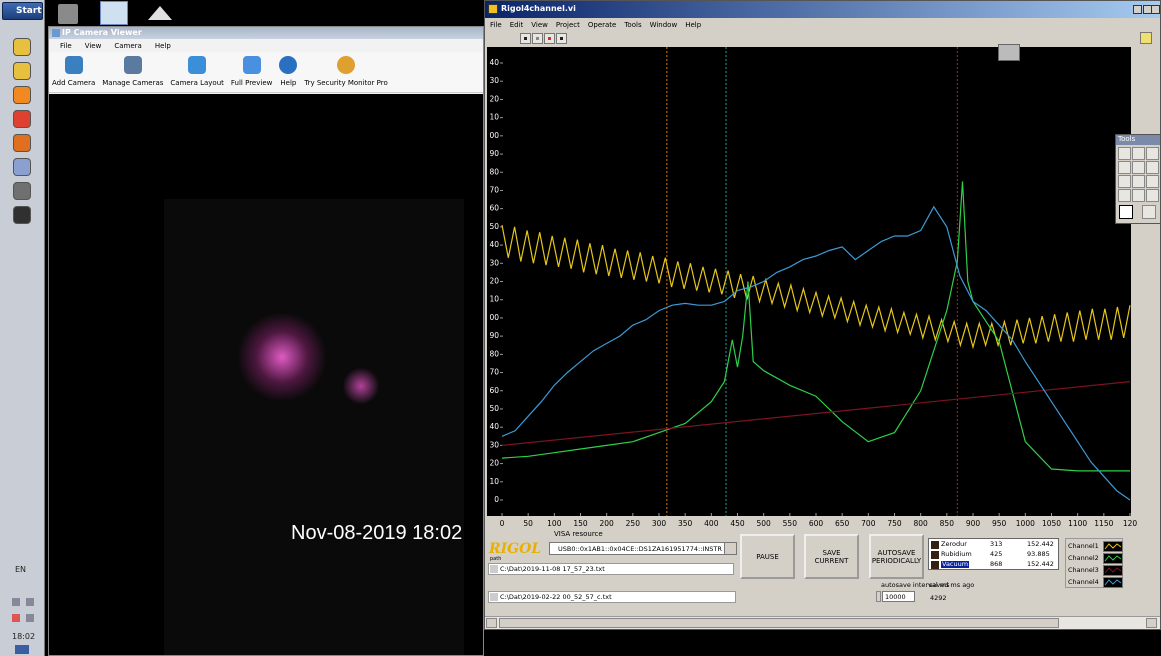  Describe the element at coordinates (1083, 570) in the screenshot. I see `legend-label: Channel3` at that location.